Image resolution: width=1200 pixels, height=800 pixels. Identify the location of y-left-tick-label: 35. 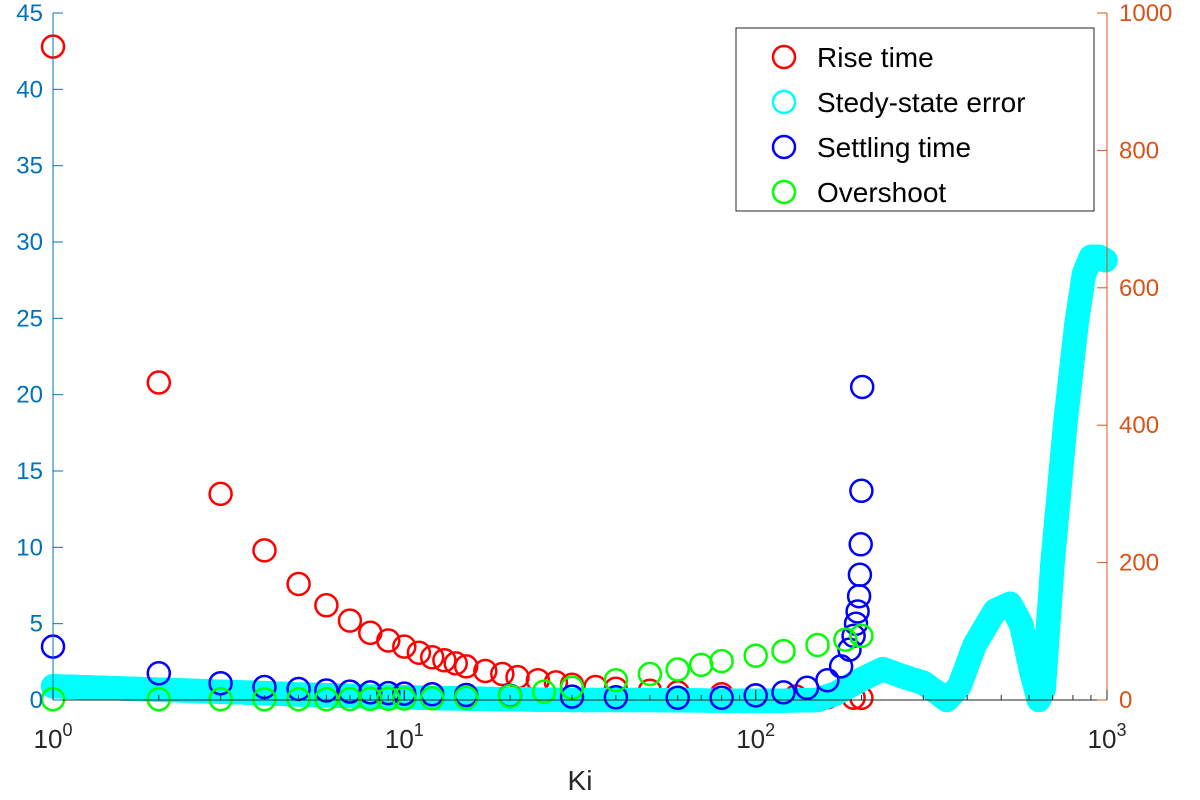
(29, 166).